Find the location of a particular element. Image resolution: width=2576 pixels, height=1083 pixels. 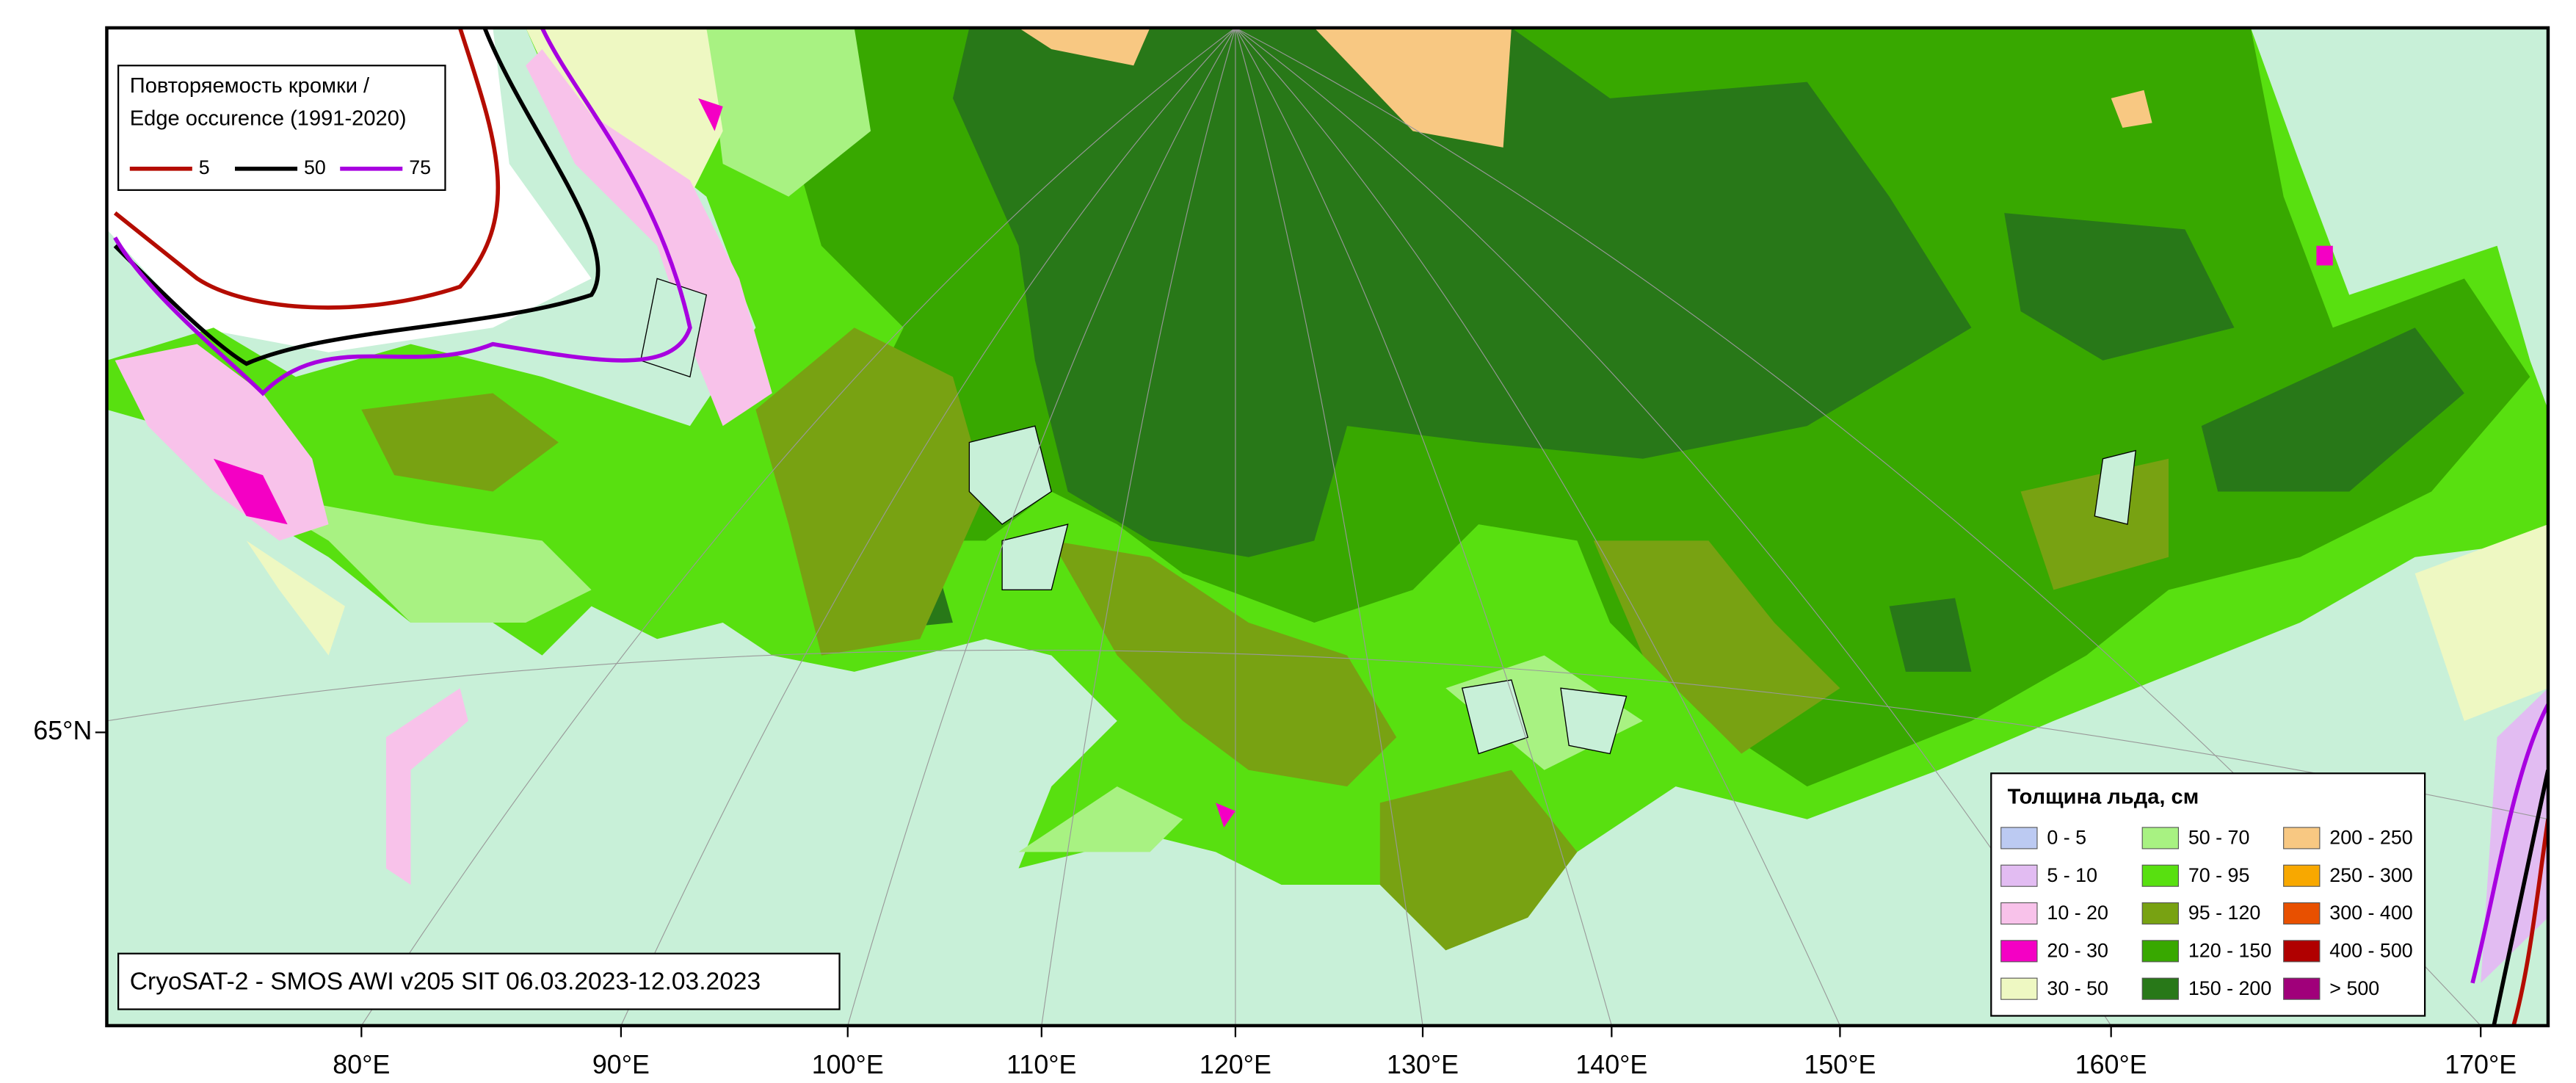

legend-label: 250 - 300 is located at coordinates (2370, 875).